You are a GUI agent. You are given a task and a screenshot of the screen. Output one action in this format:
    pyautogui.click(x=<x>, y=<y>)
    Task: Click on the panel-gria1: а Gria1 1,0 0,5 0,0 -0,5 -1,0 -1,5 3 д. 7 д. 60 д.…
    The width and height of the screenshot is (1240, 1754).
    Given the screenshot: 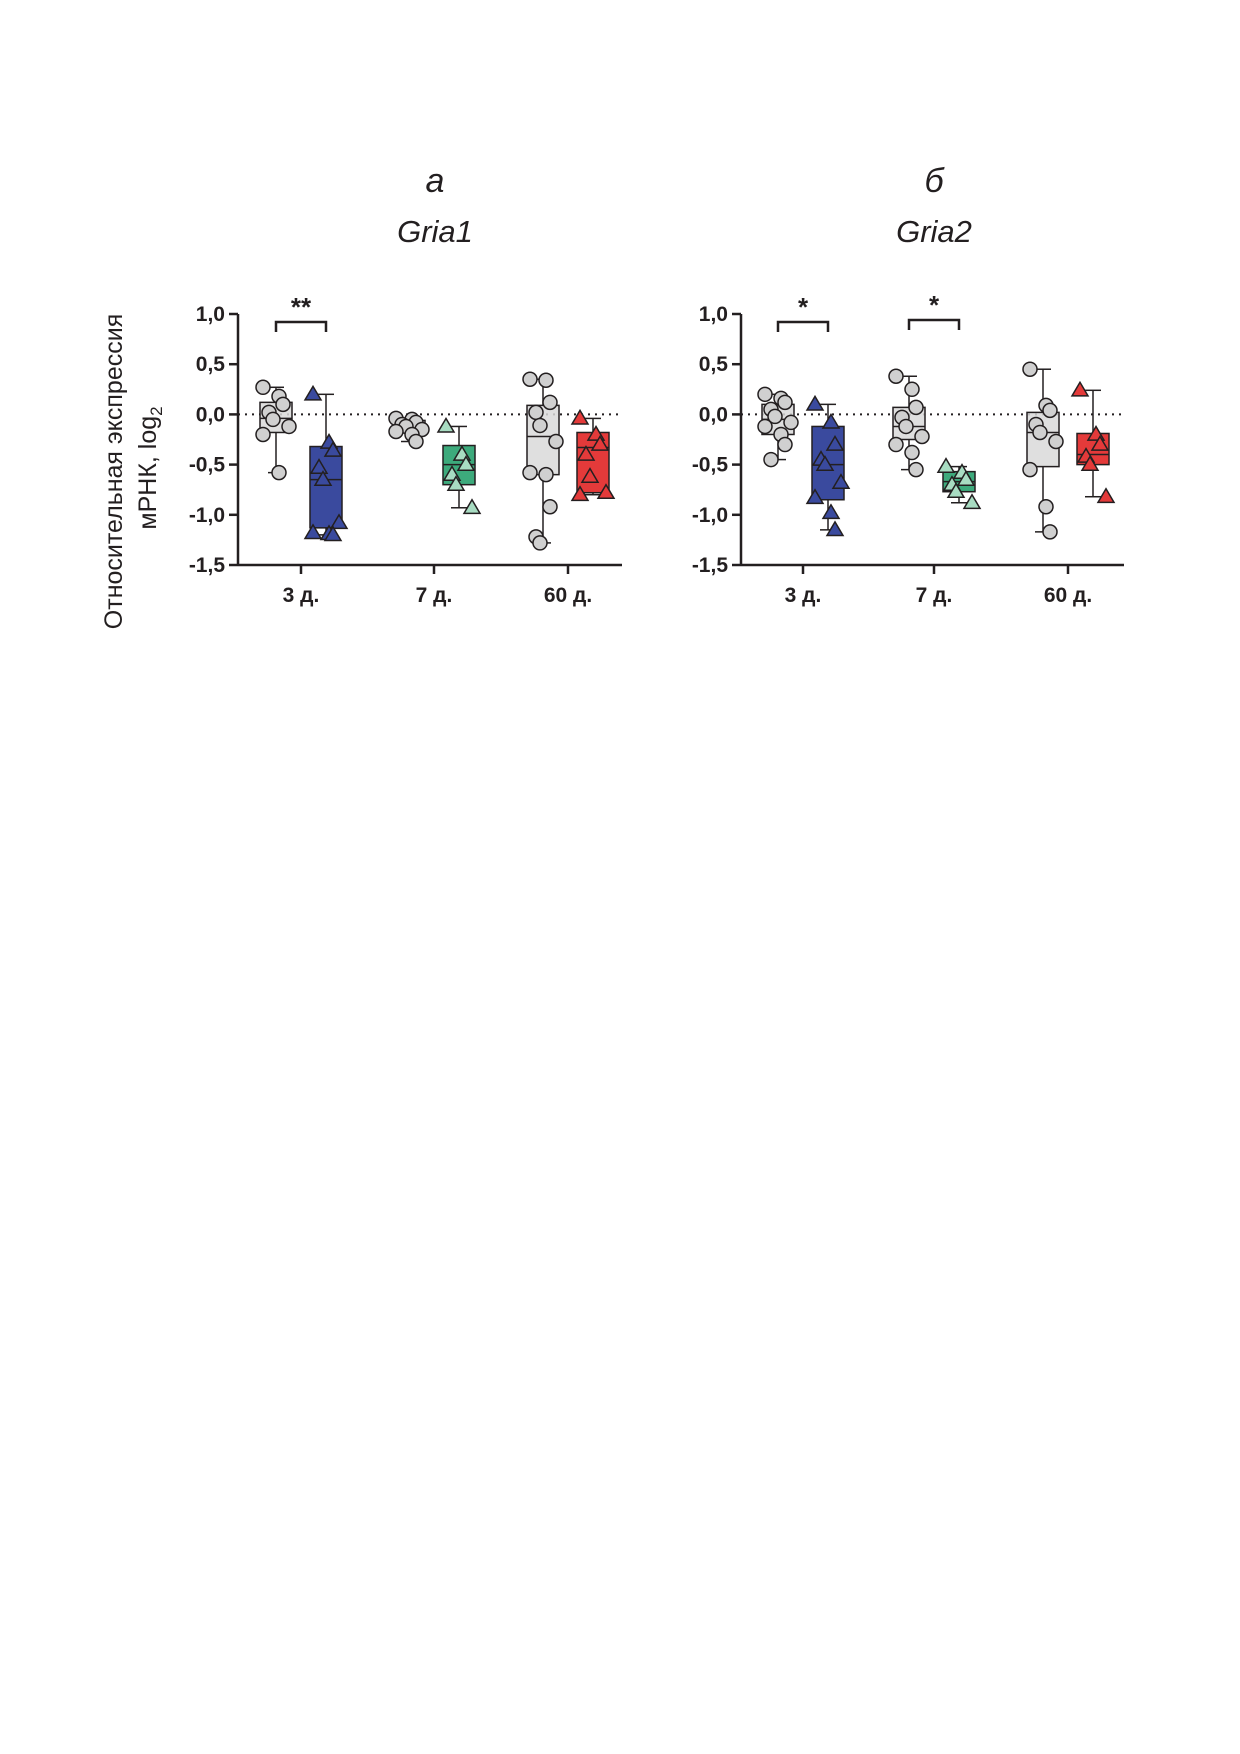 What is the action you would take?
    pyautogui.click(x=405, y=384)
    